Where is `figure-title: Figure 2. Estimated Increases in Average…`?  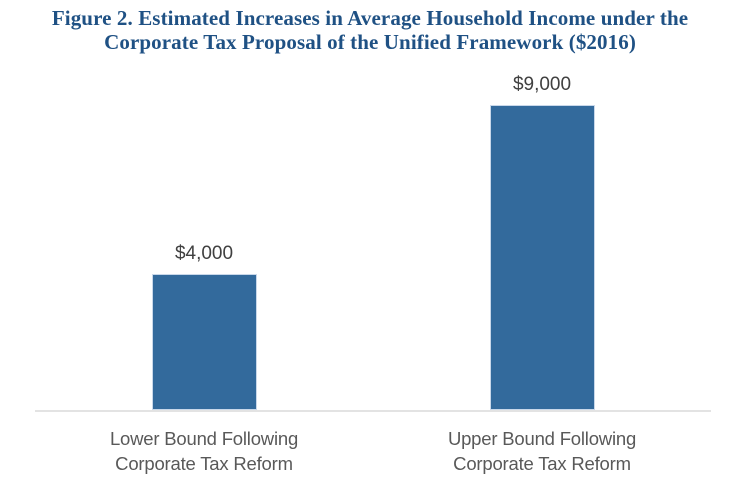 figure-title: Figure 2. Estimated Increases in Average… is located at coordinates (370, 30).